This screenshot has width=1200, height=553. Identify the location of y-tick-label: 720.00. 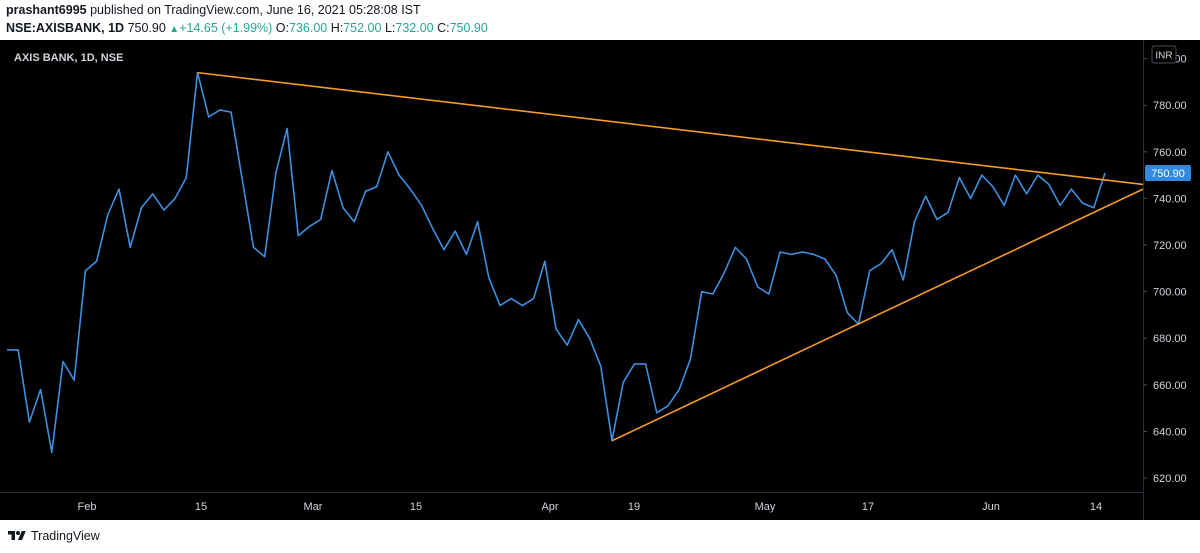
(1170, 246).